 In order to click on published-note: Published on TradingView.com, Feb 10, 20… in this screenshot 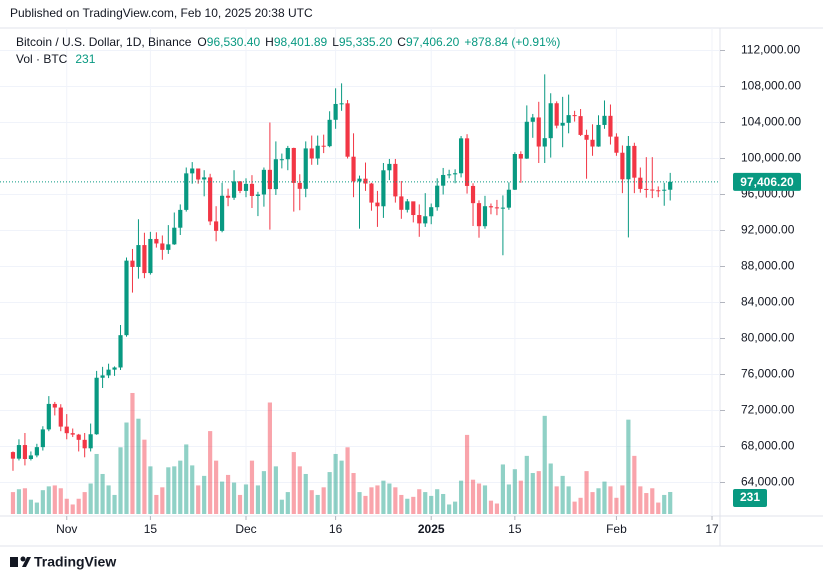, I will do `click(161, 13)`.